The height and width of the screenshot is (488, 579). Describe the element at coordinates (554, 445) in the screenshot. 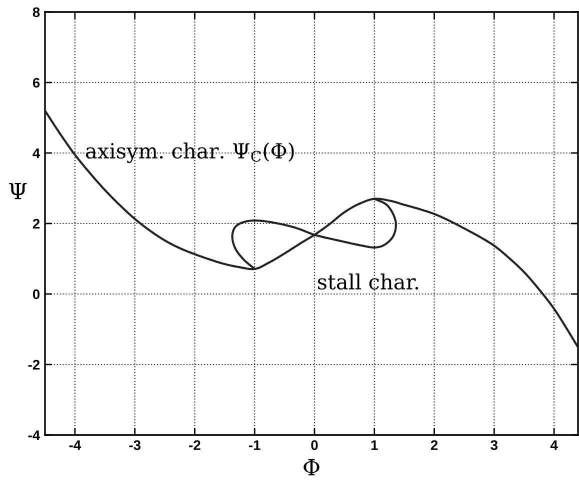

I see `x-tick-label: 4` at that location.